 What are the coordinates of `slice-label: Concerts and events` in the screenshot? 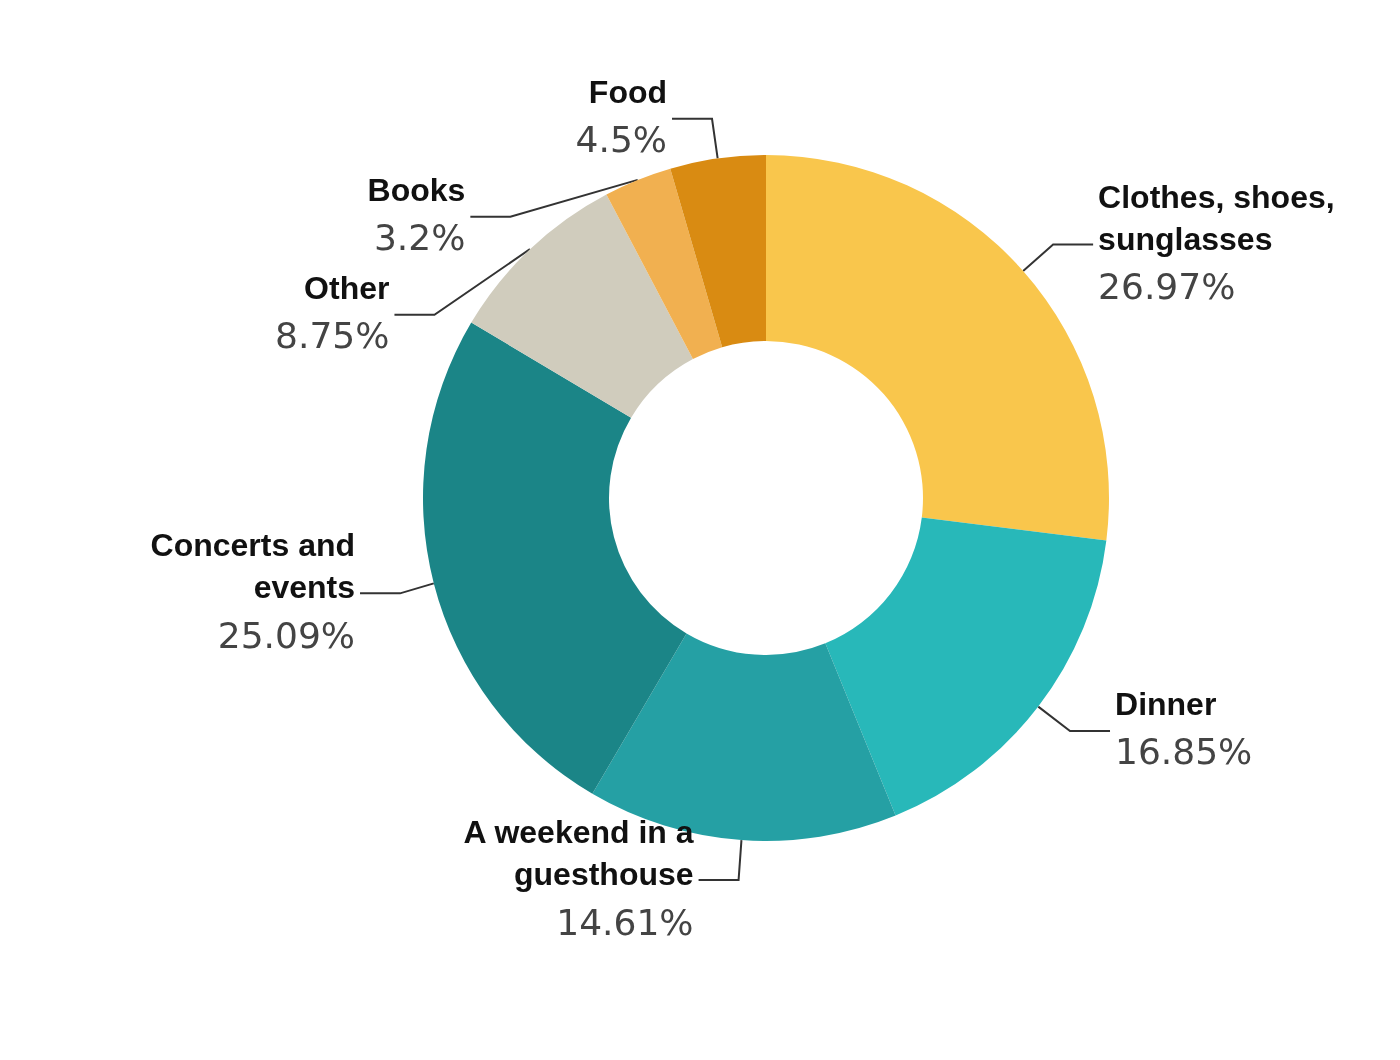 It's located at (253, 566).